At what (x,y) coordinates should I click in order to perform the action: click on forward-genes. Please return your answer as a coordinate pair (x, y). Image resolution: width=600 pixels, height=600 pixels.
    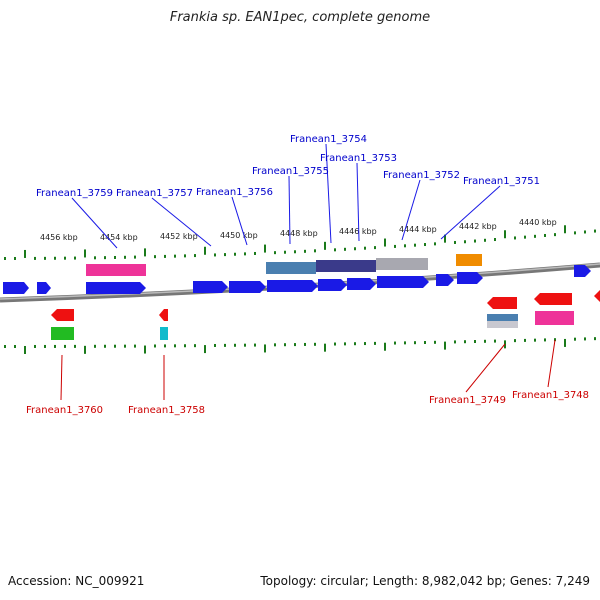
    Looking at the image, I should click on (297, 279).